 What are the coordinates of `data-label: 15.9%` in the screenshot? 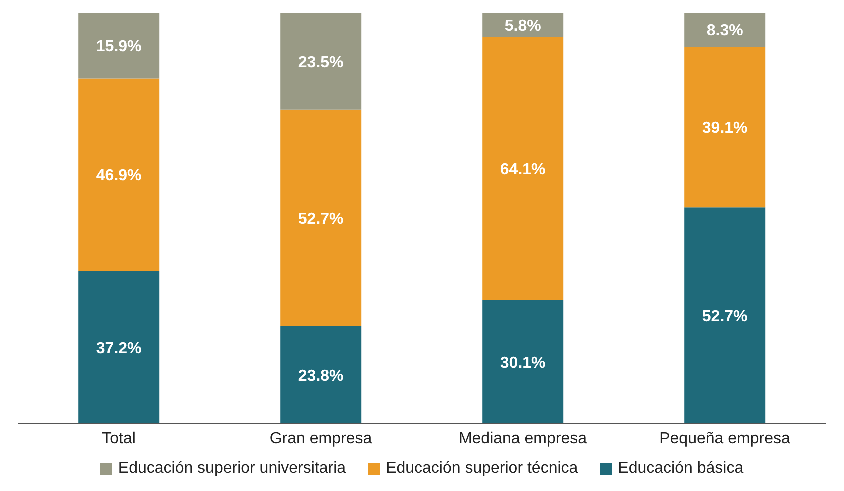 It's located at (119, 47).